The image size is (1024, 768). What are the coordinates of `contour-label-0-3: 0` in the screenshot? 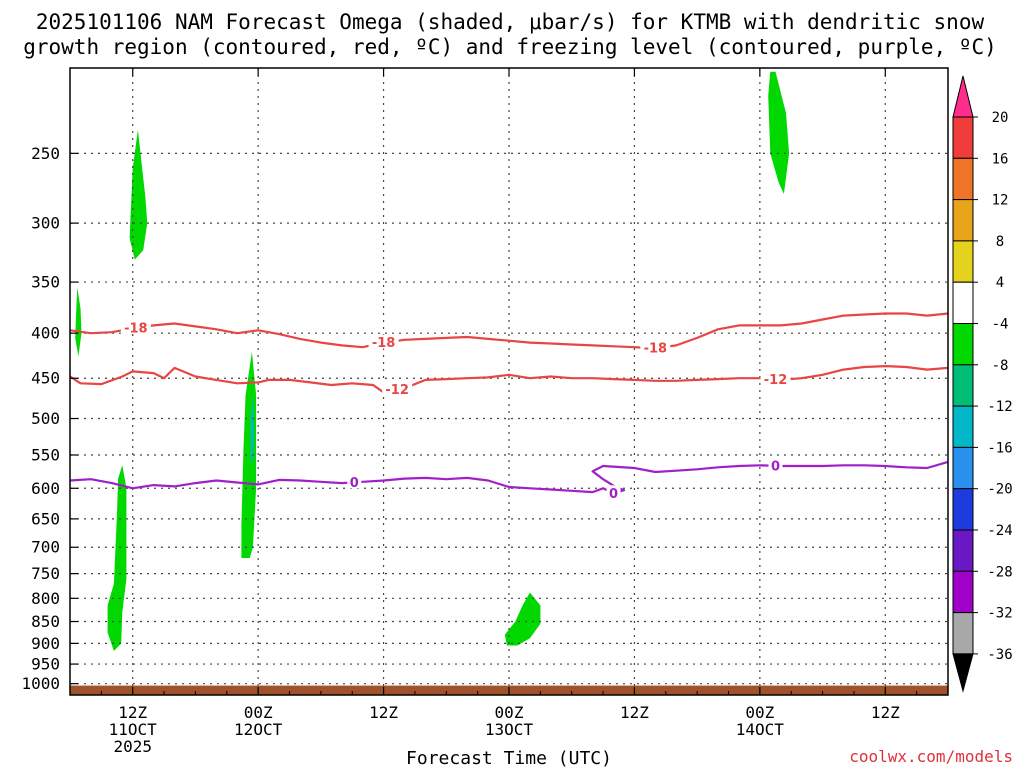 It's located at (775, 465).